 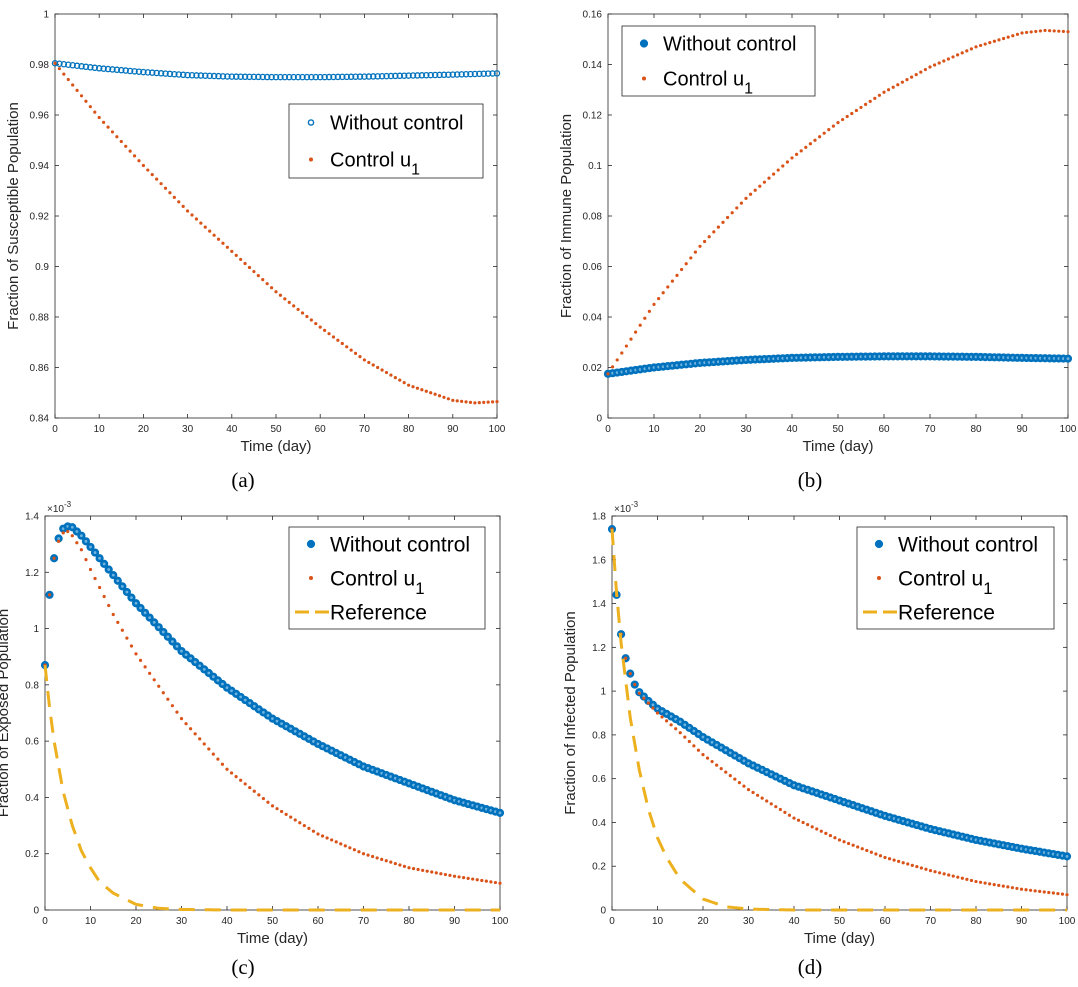 I want to click on panel-label: (c), so click(x=242, y=967).